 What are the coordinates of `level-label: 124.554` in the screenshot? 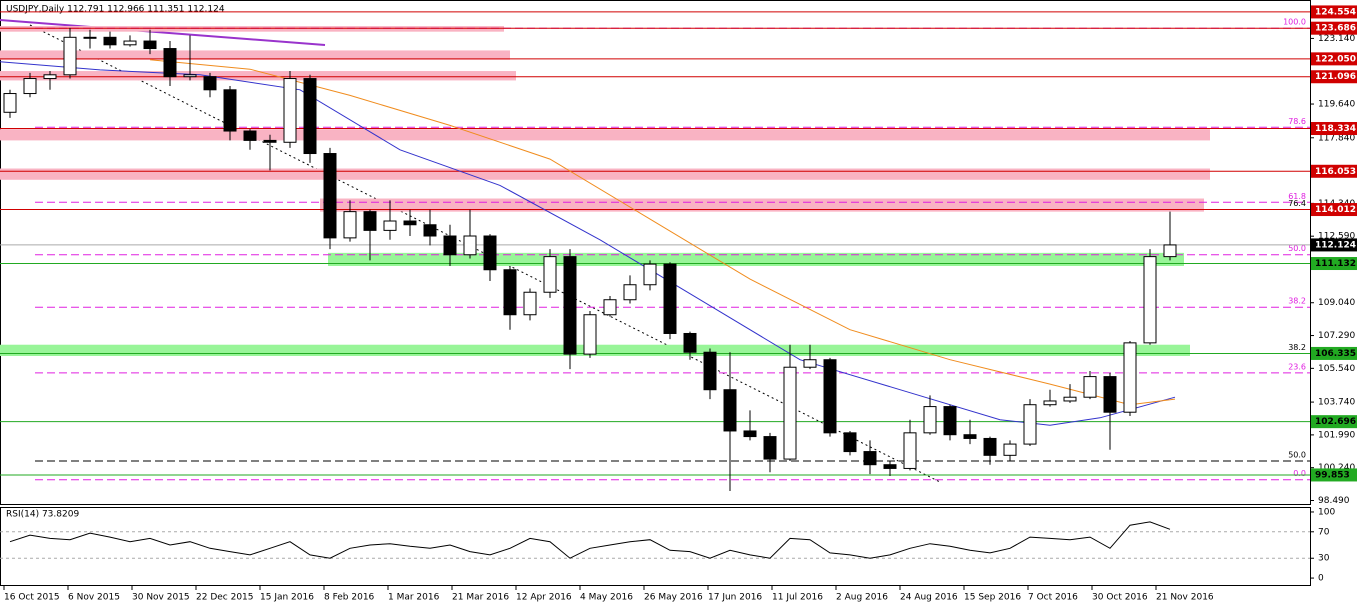 It's located at (1335, 12).